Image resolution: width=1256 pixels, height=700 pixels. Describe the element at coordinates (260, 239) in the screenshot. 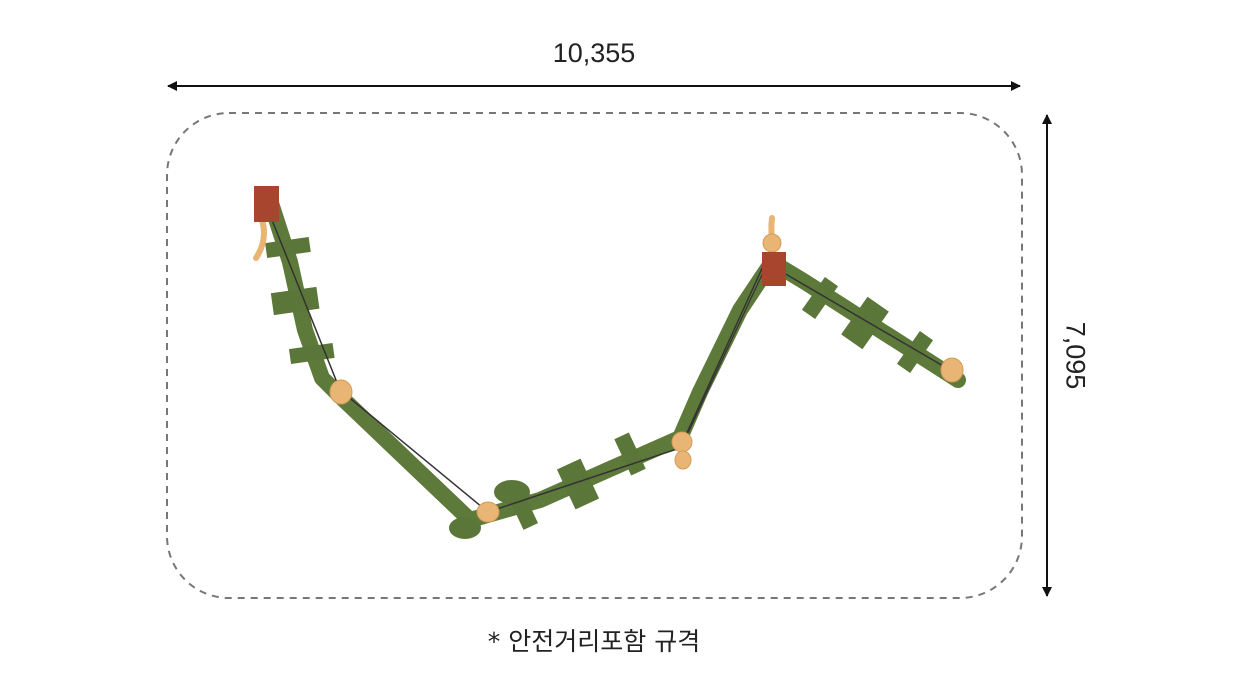

I see `rope-handle` at that location.